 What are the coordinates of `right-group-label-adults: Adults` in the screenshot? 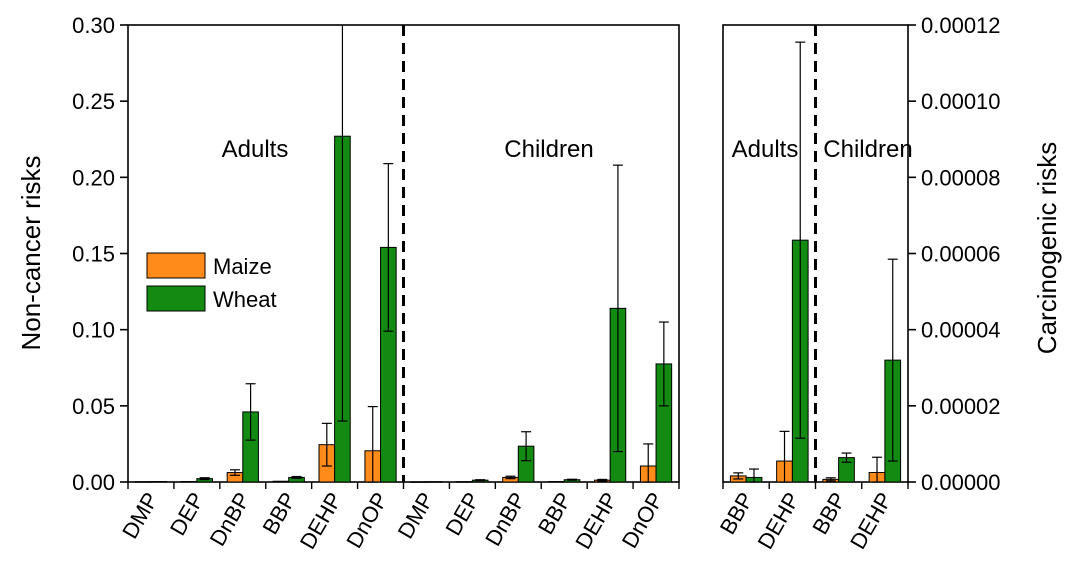 It's located at (765, 149).